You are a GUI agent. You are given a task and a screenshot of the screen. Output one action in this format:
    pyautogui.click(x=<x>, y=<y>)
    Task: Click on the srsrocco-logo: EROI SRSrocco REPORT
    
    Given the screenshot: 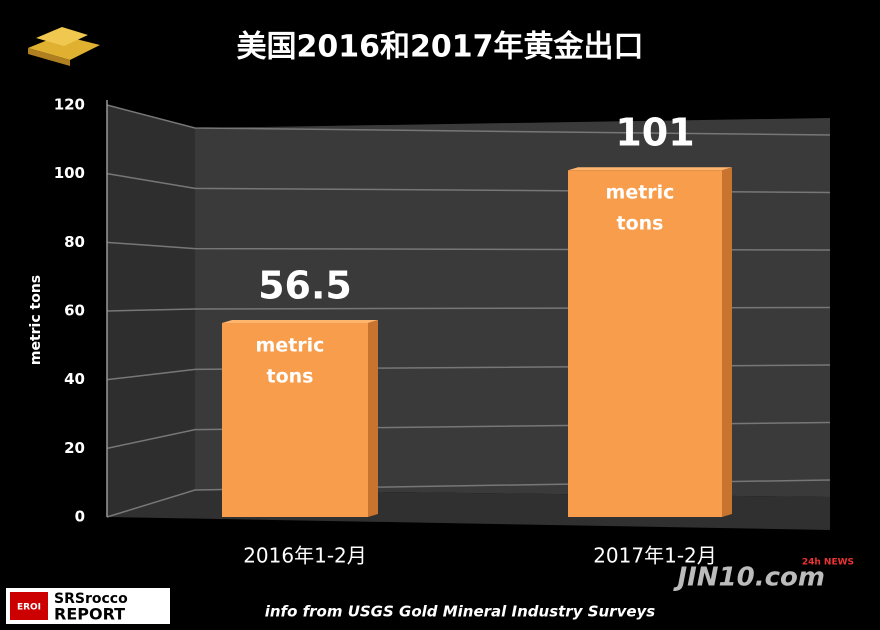 What is the action you would take?
    pyautogui.click(x=88, y=606)
    